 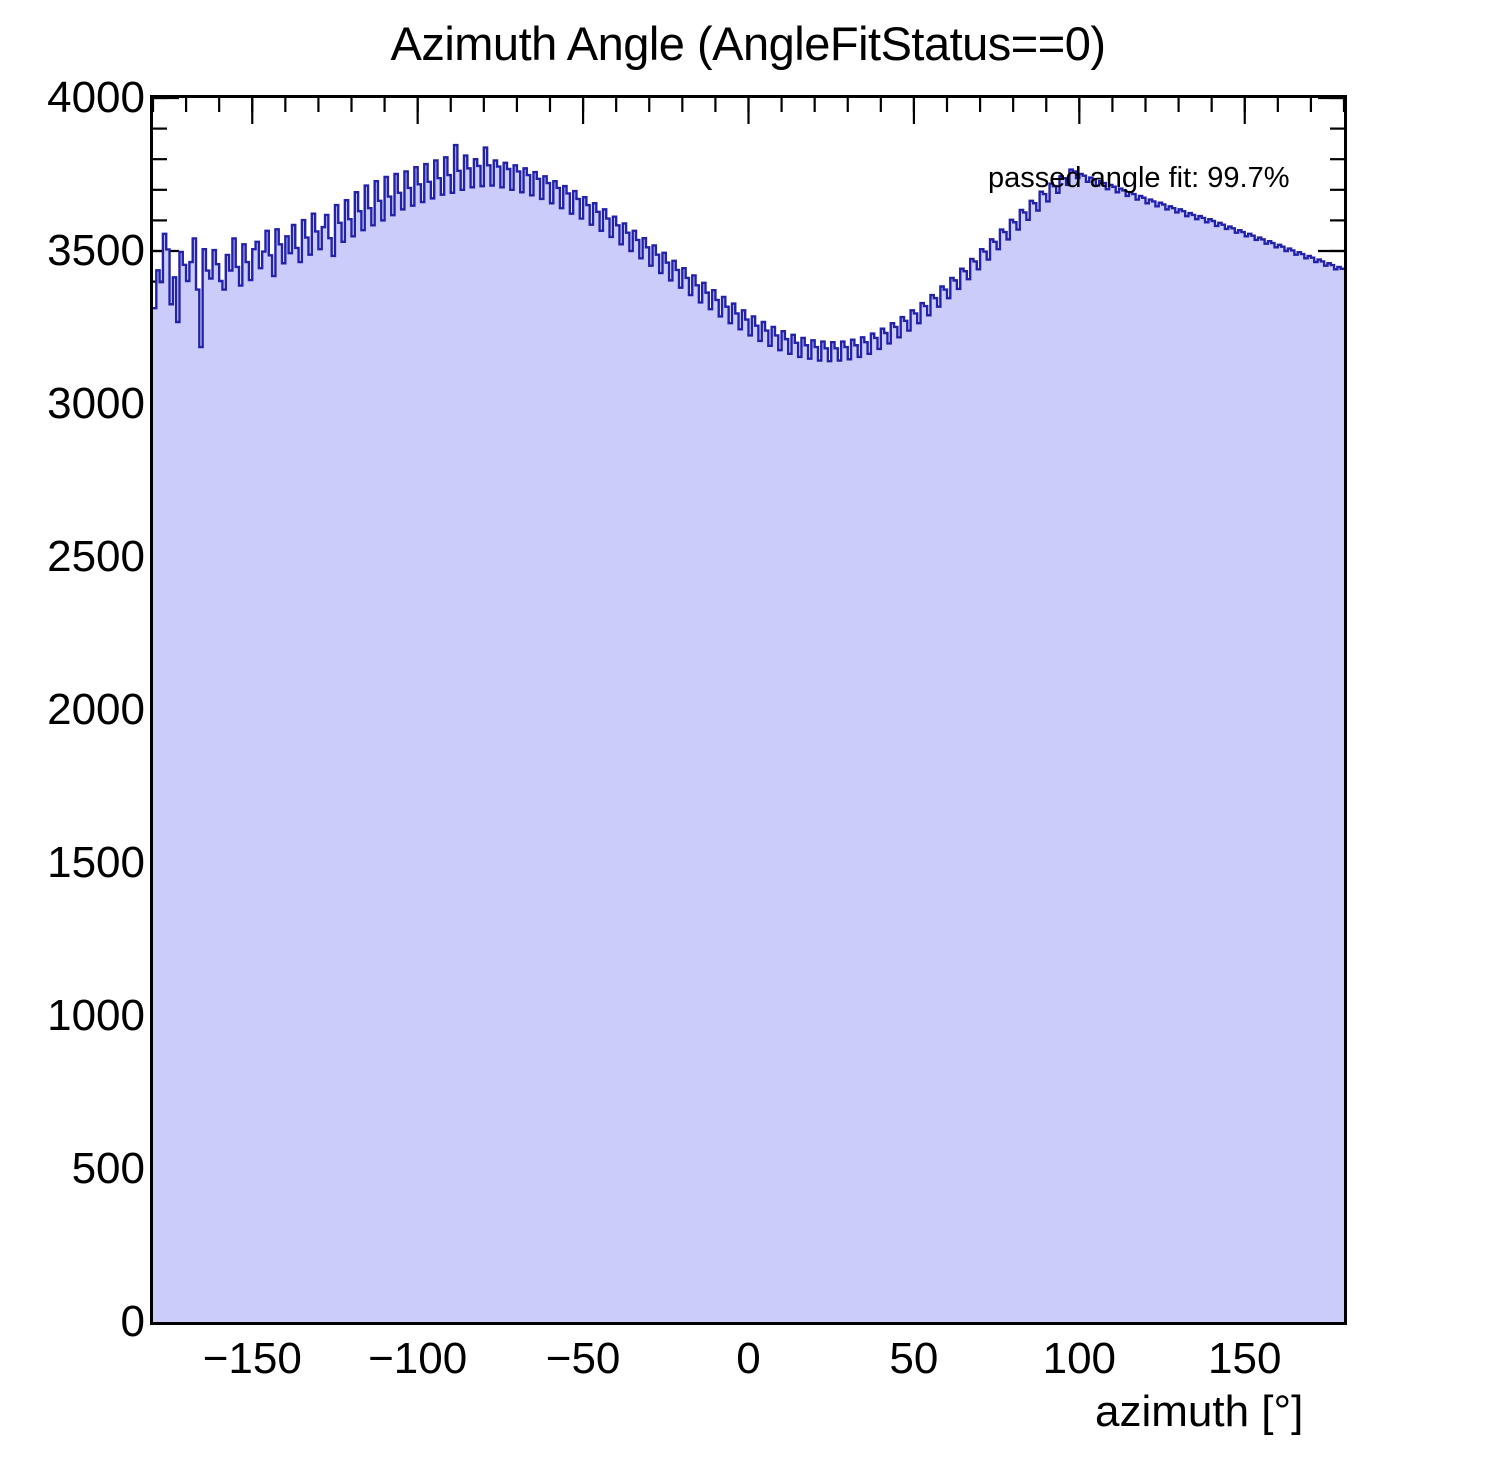 I want to click on y-tick-label: 3000, so click(x=96, y=403).